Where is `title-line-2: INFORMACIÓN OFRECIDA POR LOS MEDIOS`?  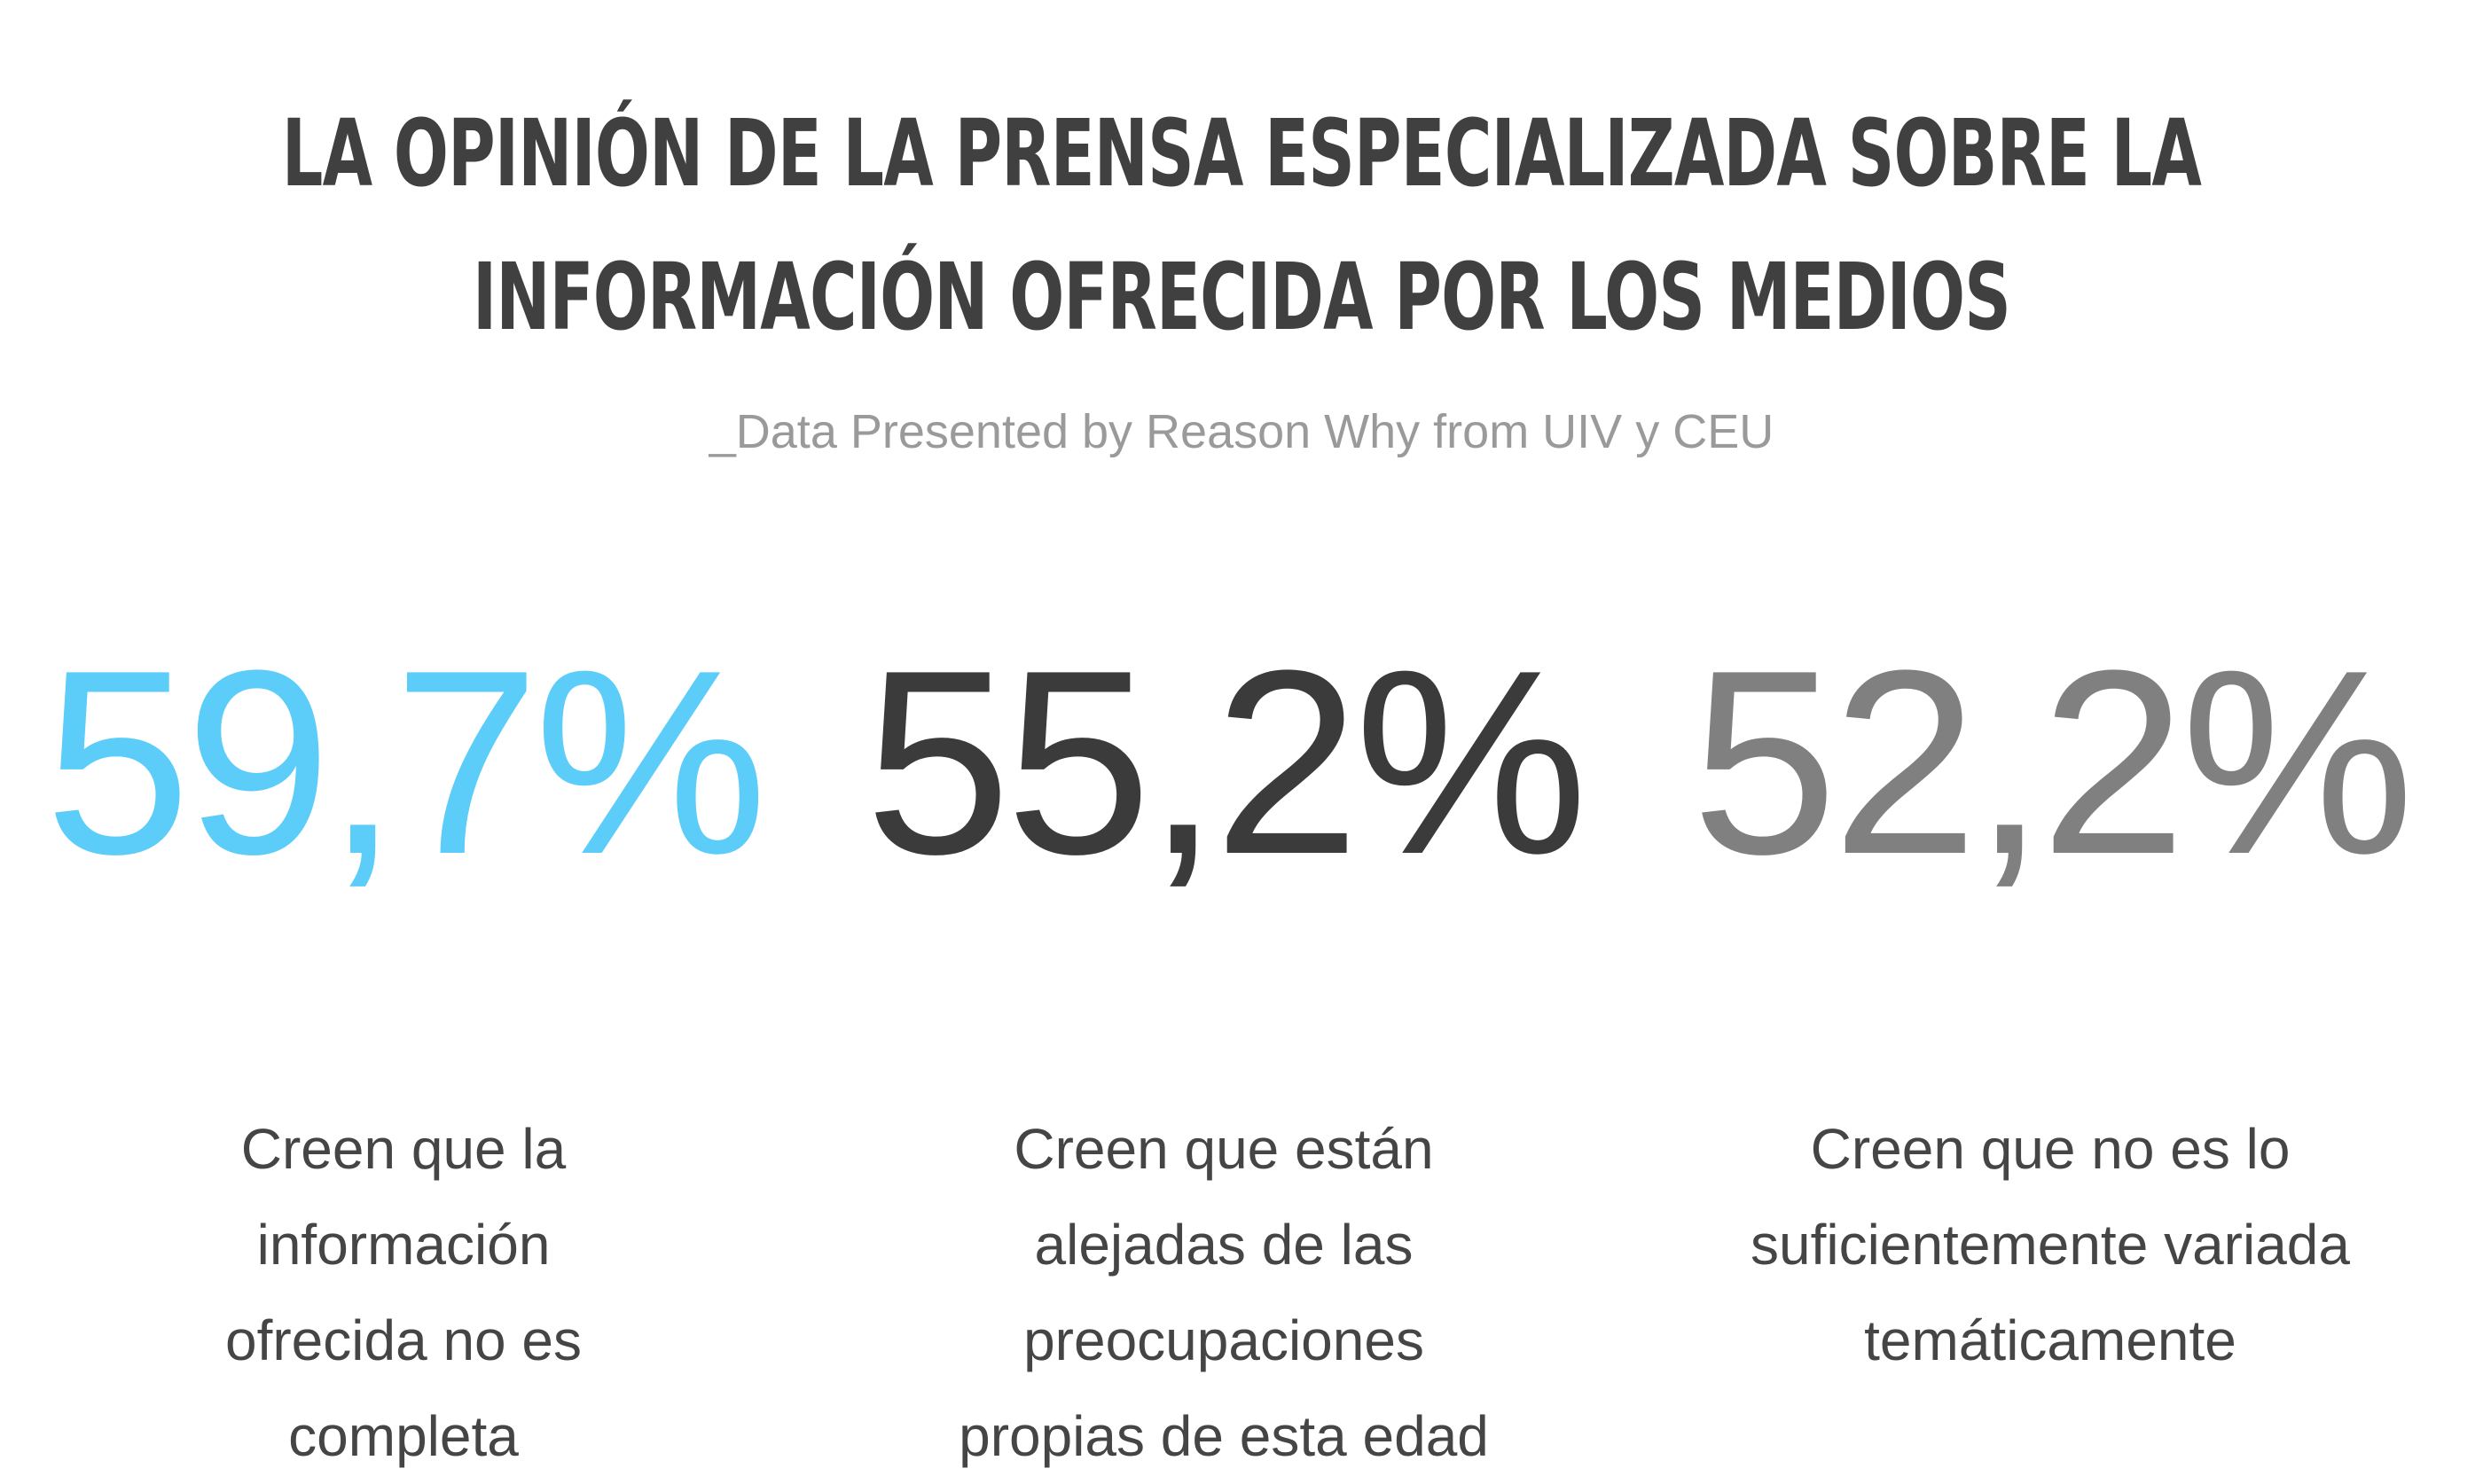 title-line-2: INFORMACIÓN OFRECIDA POR LOS MEDIOS is located at coordinates (1242, 297).